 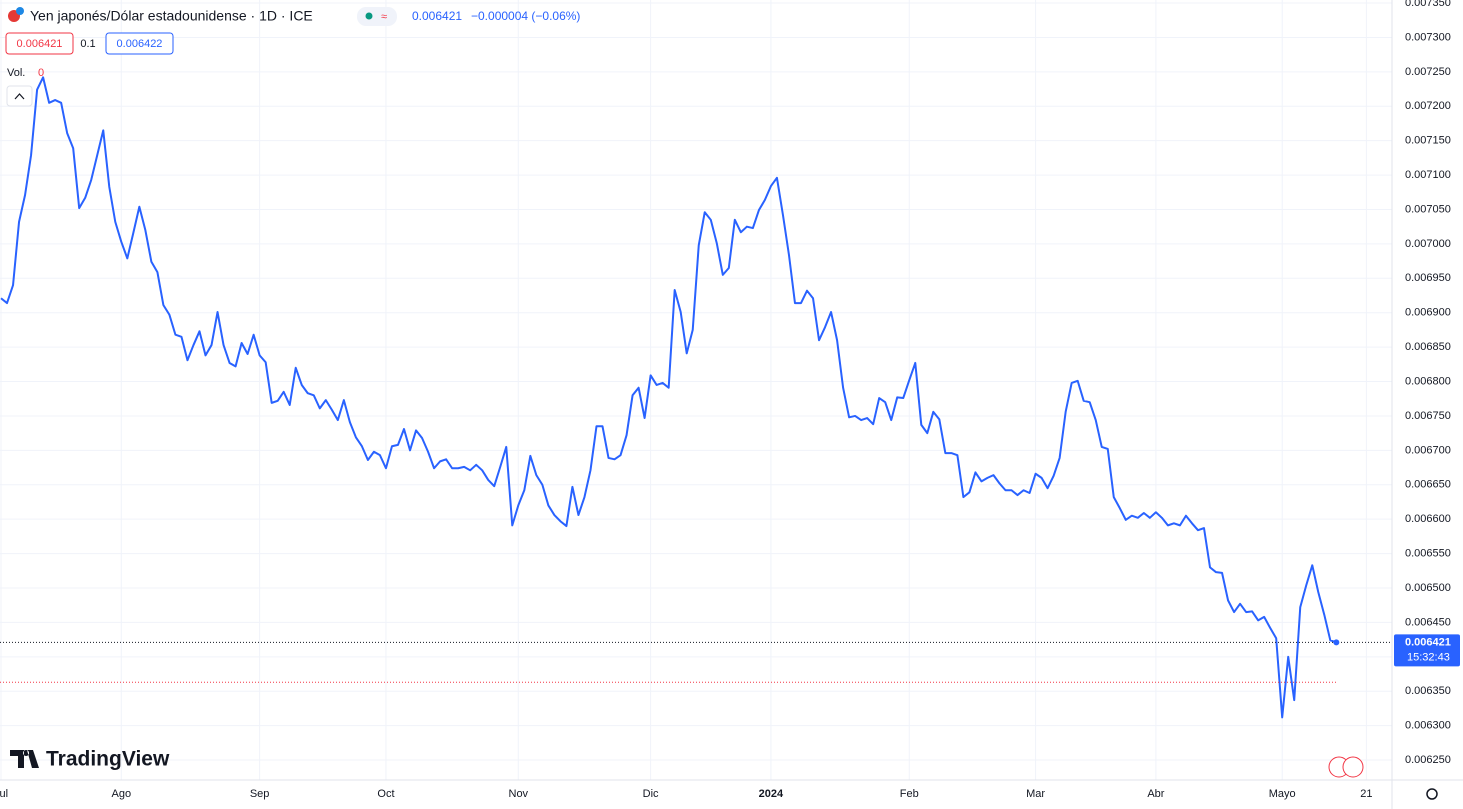 What do you see at coordinates (1428, 209) in the screenshot?
I see `y-tick-label: 0.007050` at bounding box center [1428, 209].